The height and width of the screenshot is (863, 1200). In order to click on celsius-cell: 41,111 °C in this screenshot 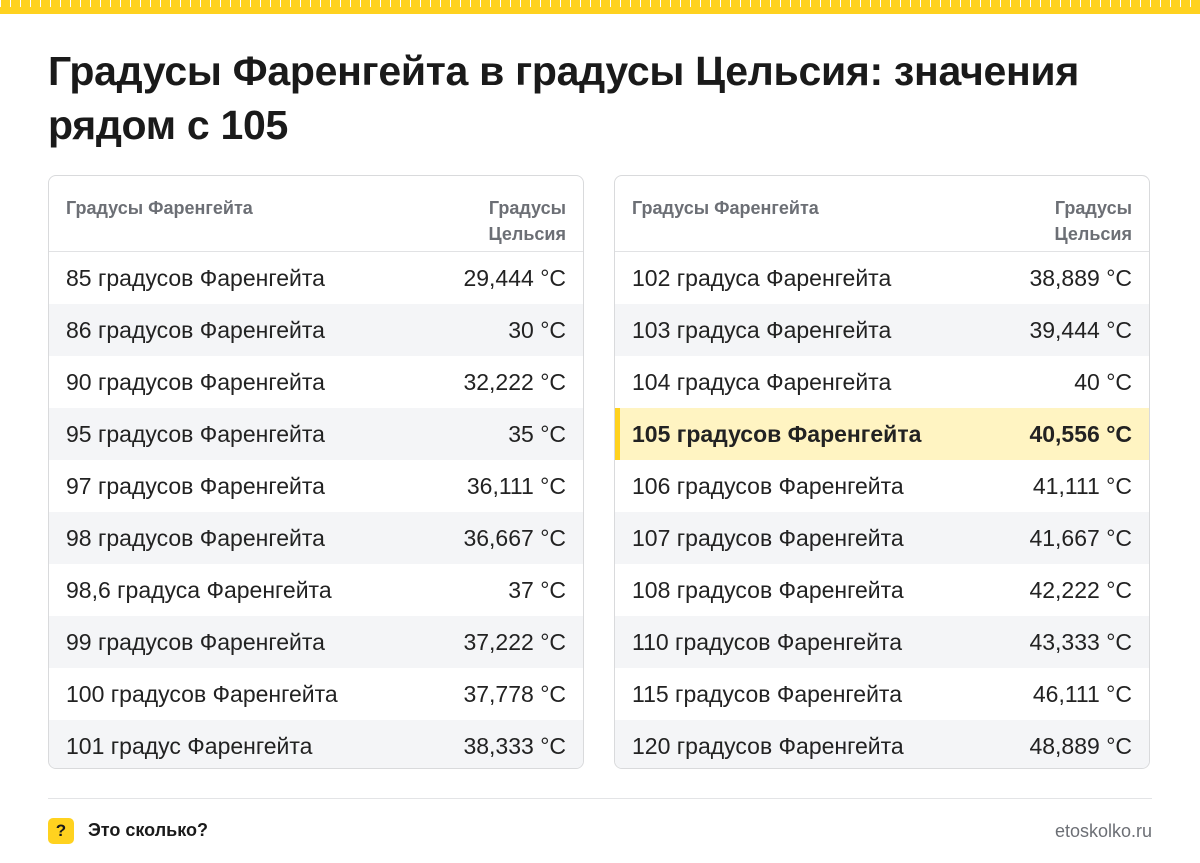, I will do `click(1082, 485)`.